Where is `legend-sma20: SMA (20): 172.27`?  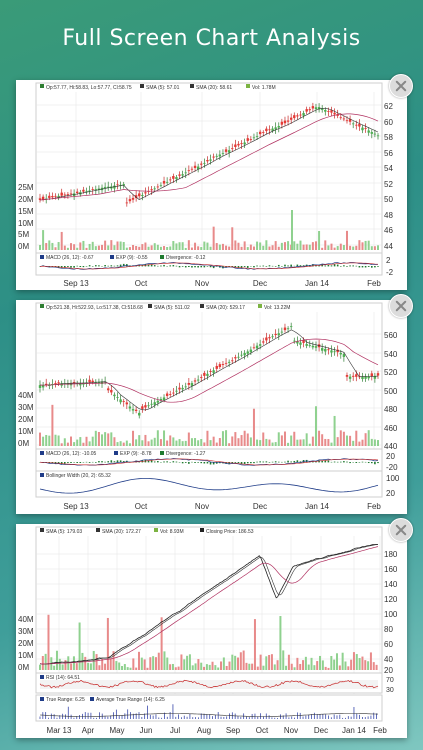
legend-sma20: SMA (20): 172.27 is located at coordinates (121, 532).